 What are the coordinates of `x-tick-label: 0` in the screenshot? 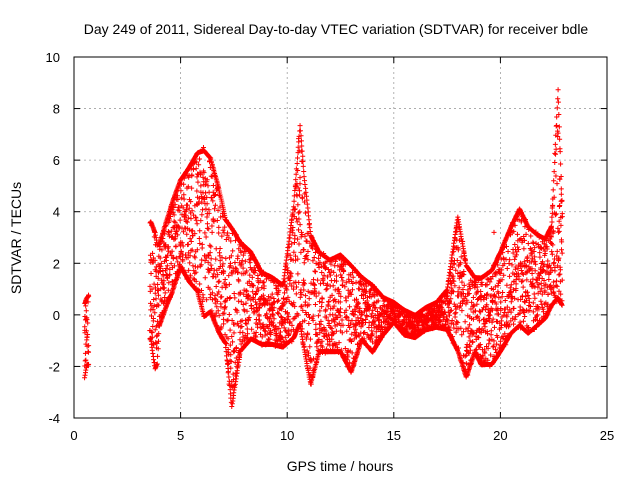 It's located at (73, 435).